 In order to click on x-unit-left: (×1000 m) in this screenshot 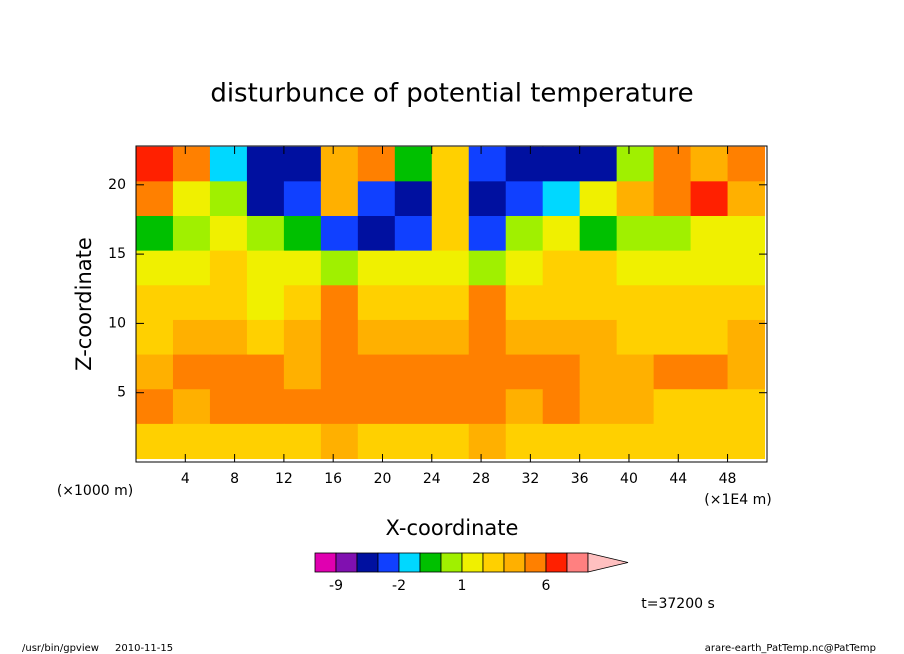, I will do `click(95, 491)`.